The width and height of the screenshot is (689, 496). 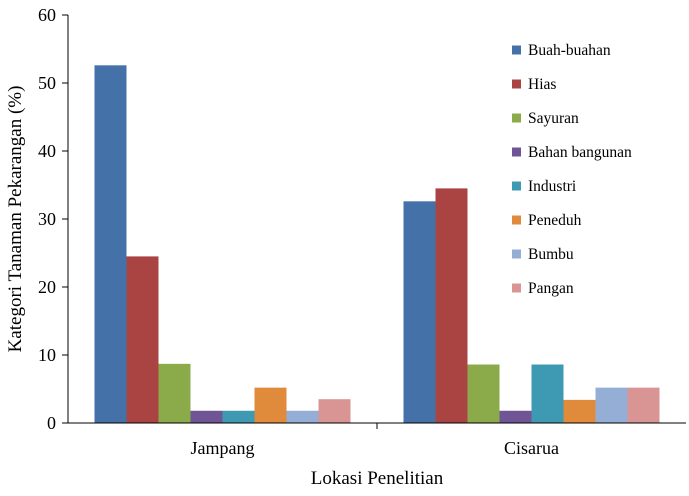 I want to click on x-category-label: Jampang, so click(x=223, y=448).